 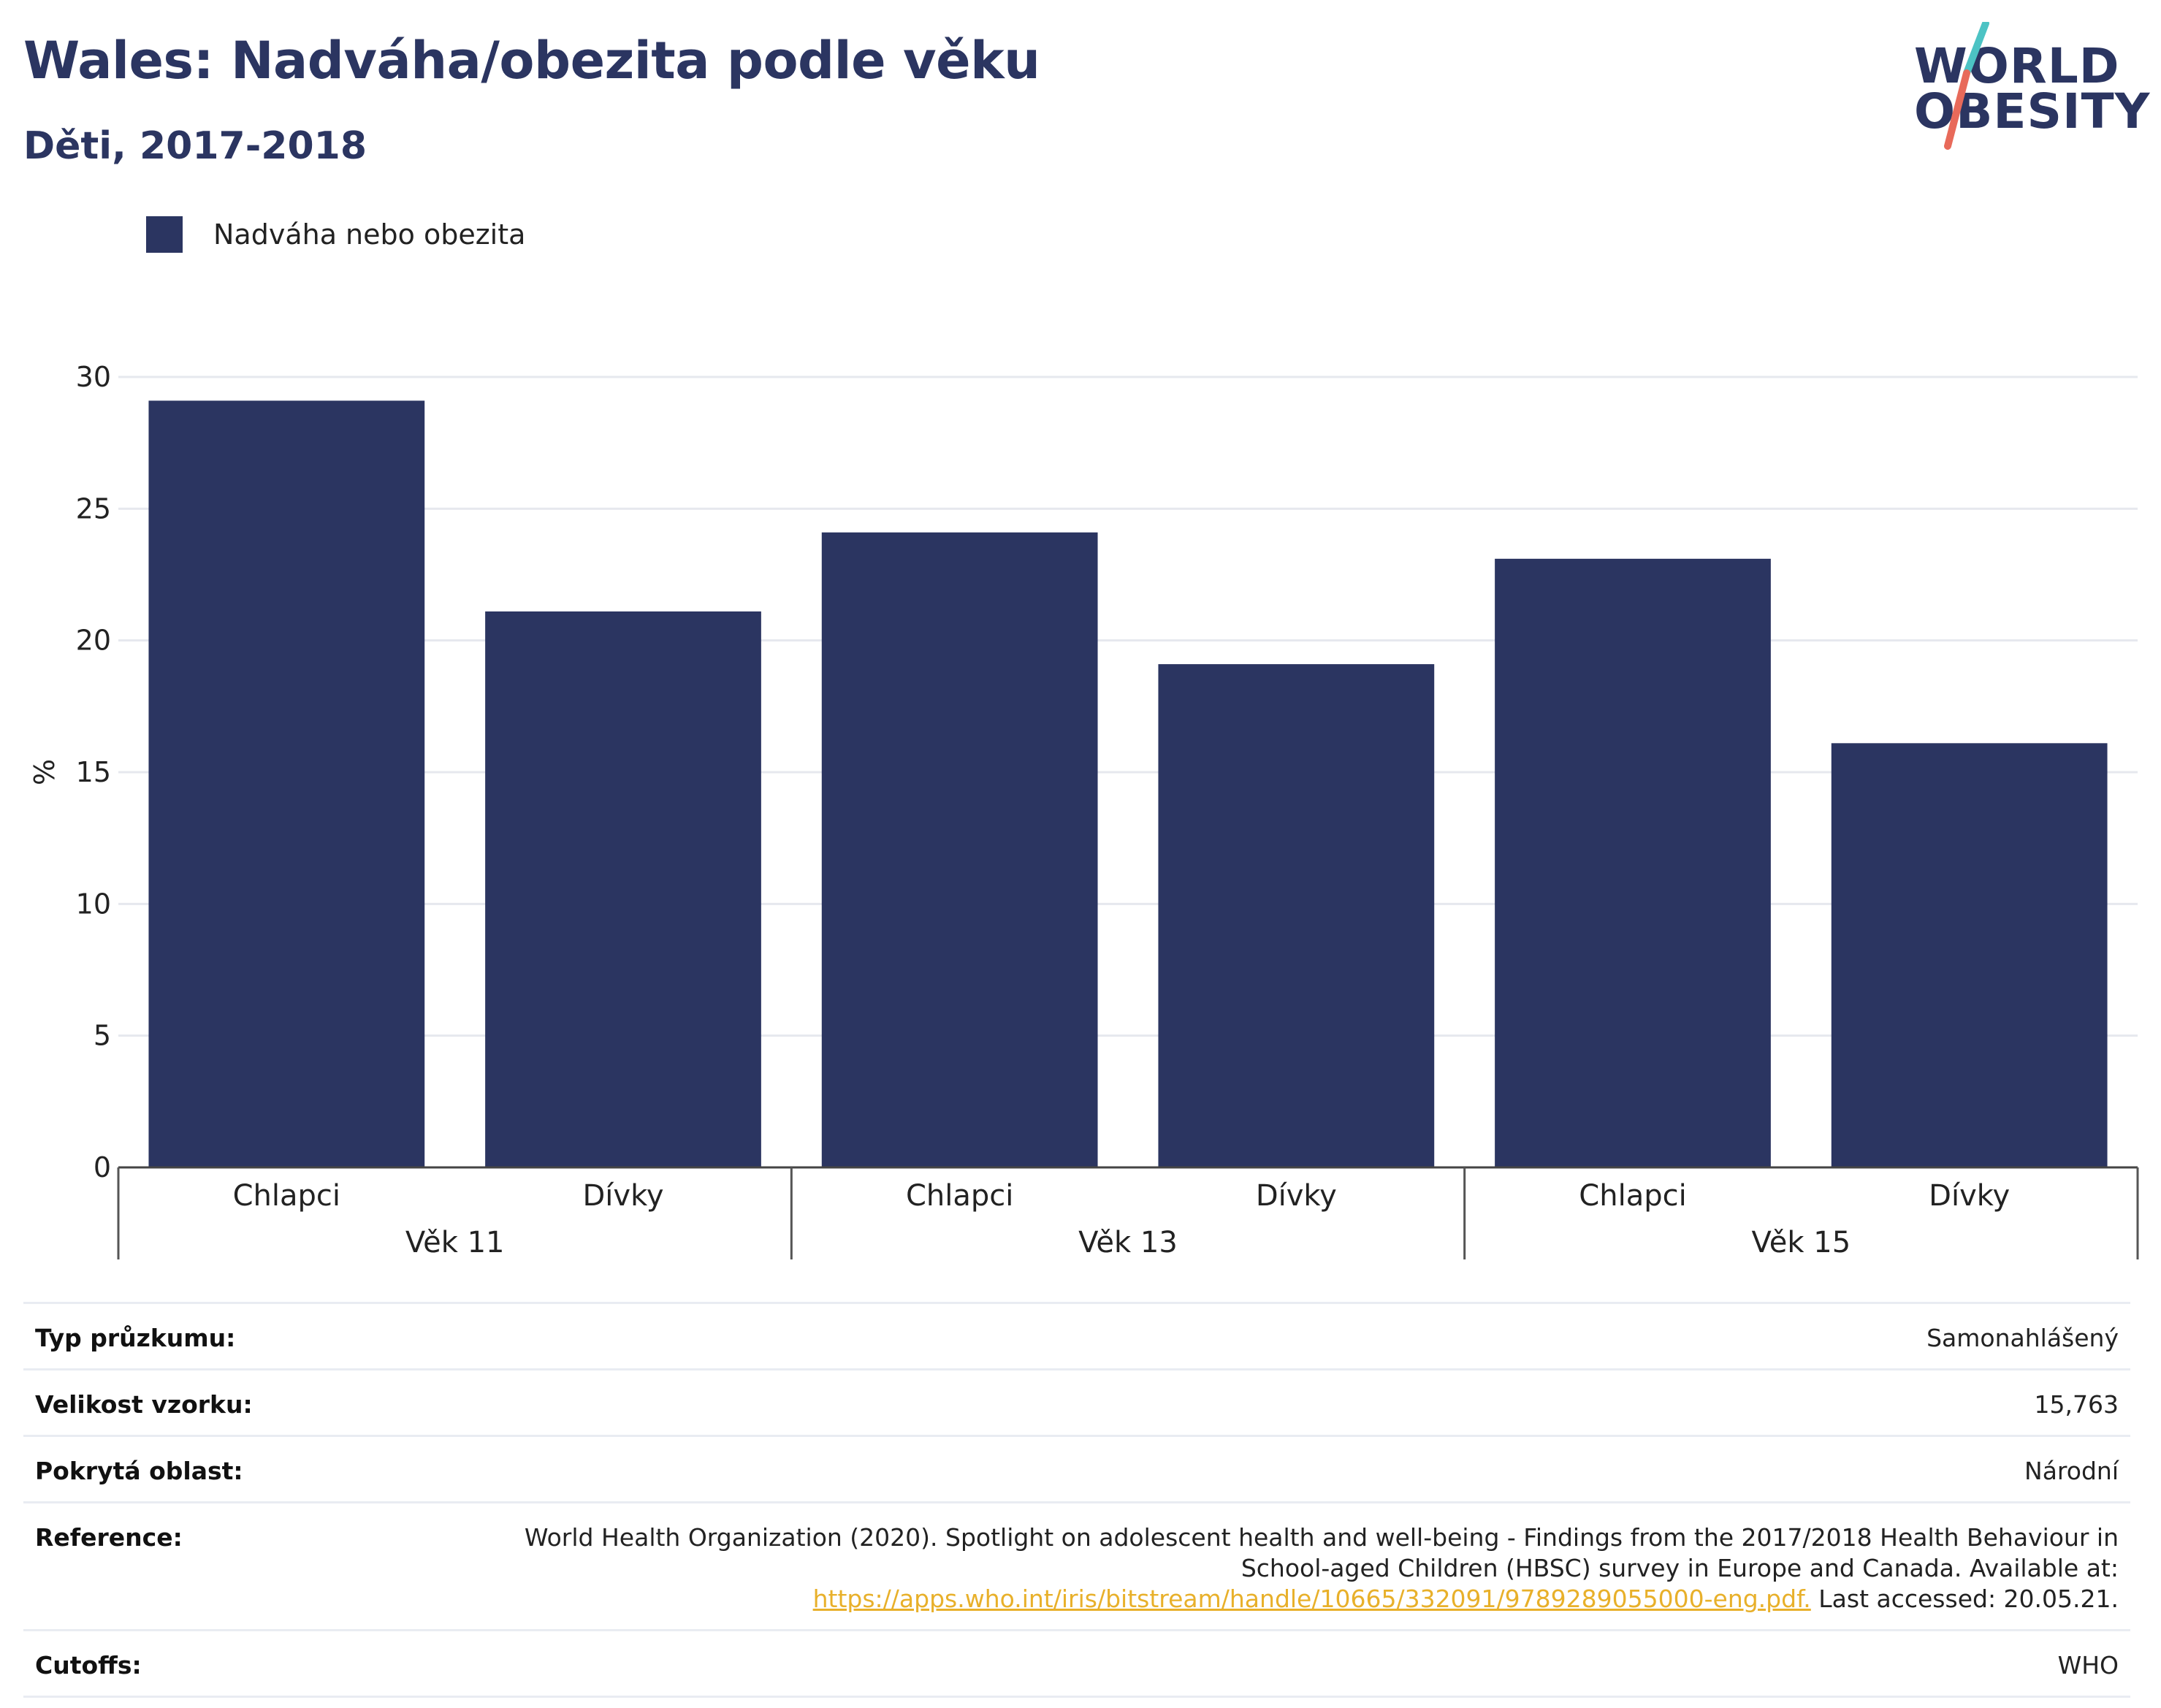 What do you see at coordinates (2023, 1338) in the screenshot?
I see `info-value: Samonahlášený` at bounding box center [2023, 1338].